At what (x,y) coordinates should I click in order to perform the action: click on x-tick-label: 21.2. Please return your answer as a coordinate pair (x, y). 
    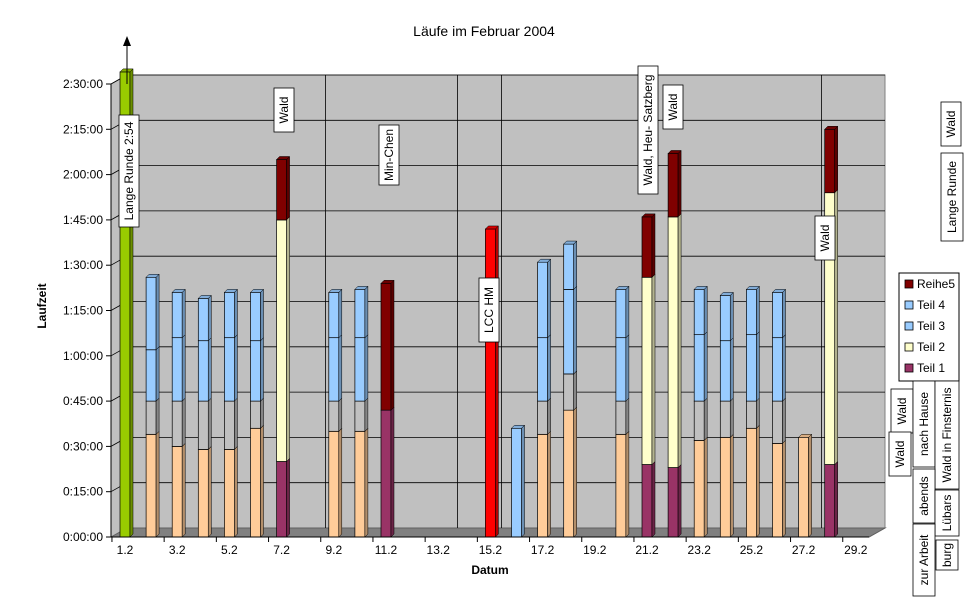
    Looking at the image, I should click on (647, 550).